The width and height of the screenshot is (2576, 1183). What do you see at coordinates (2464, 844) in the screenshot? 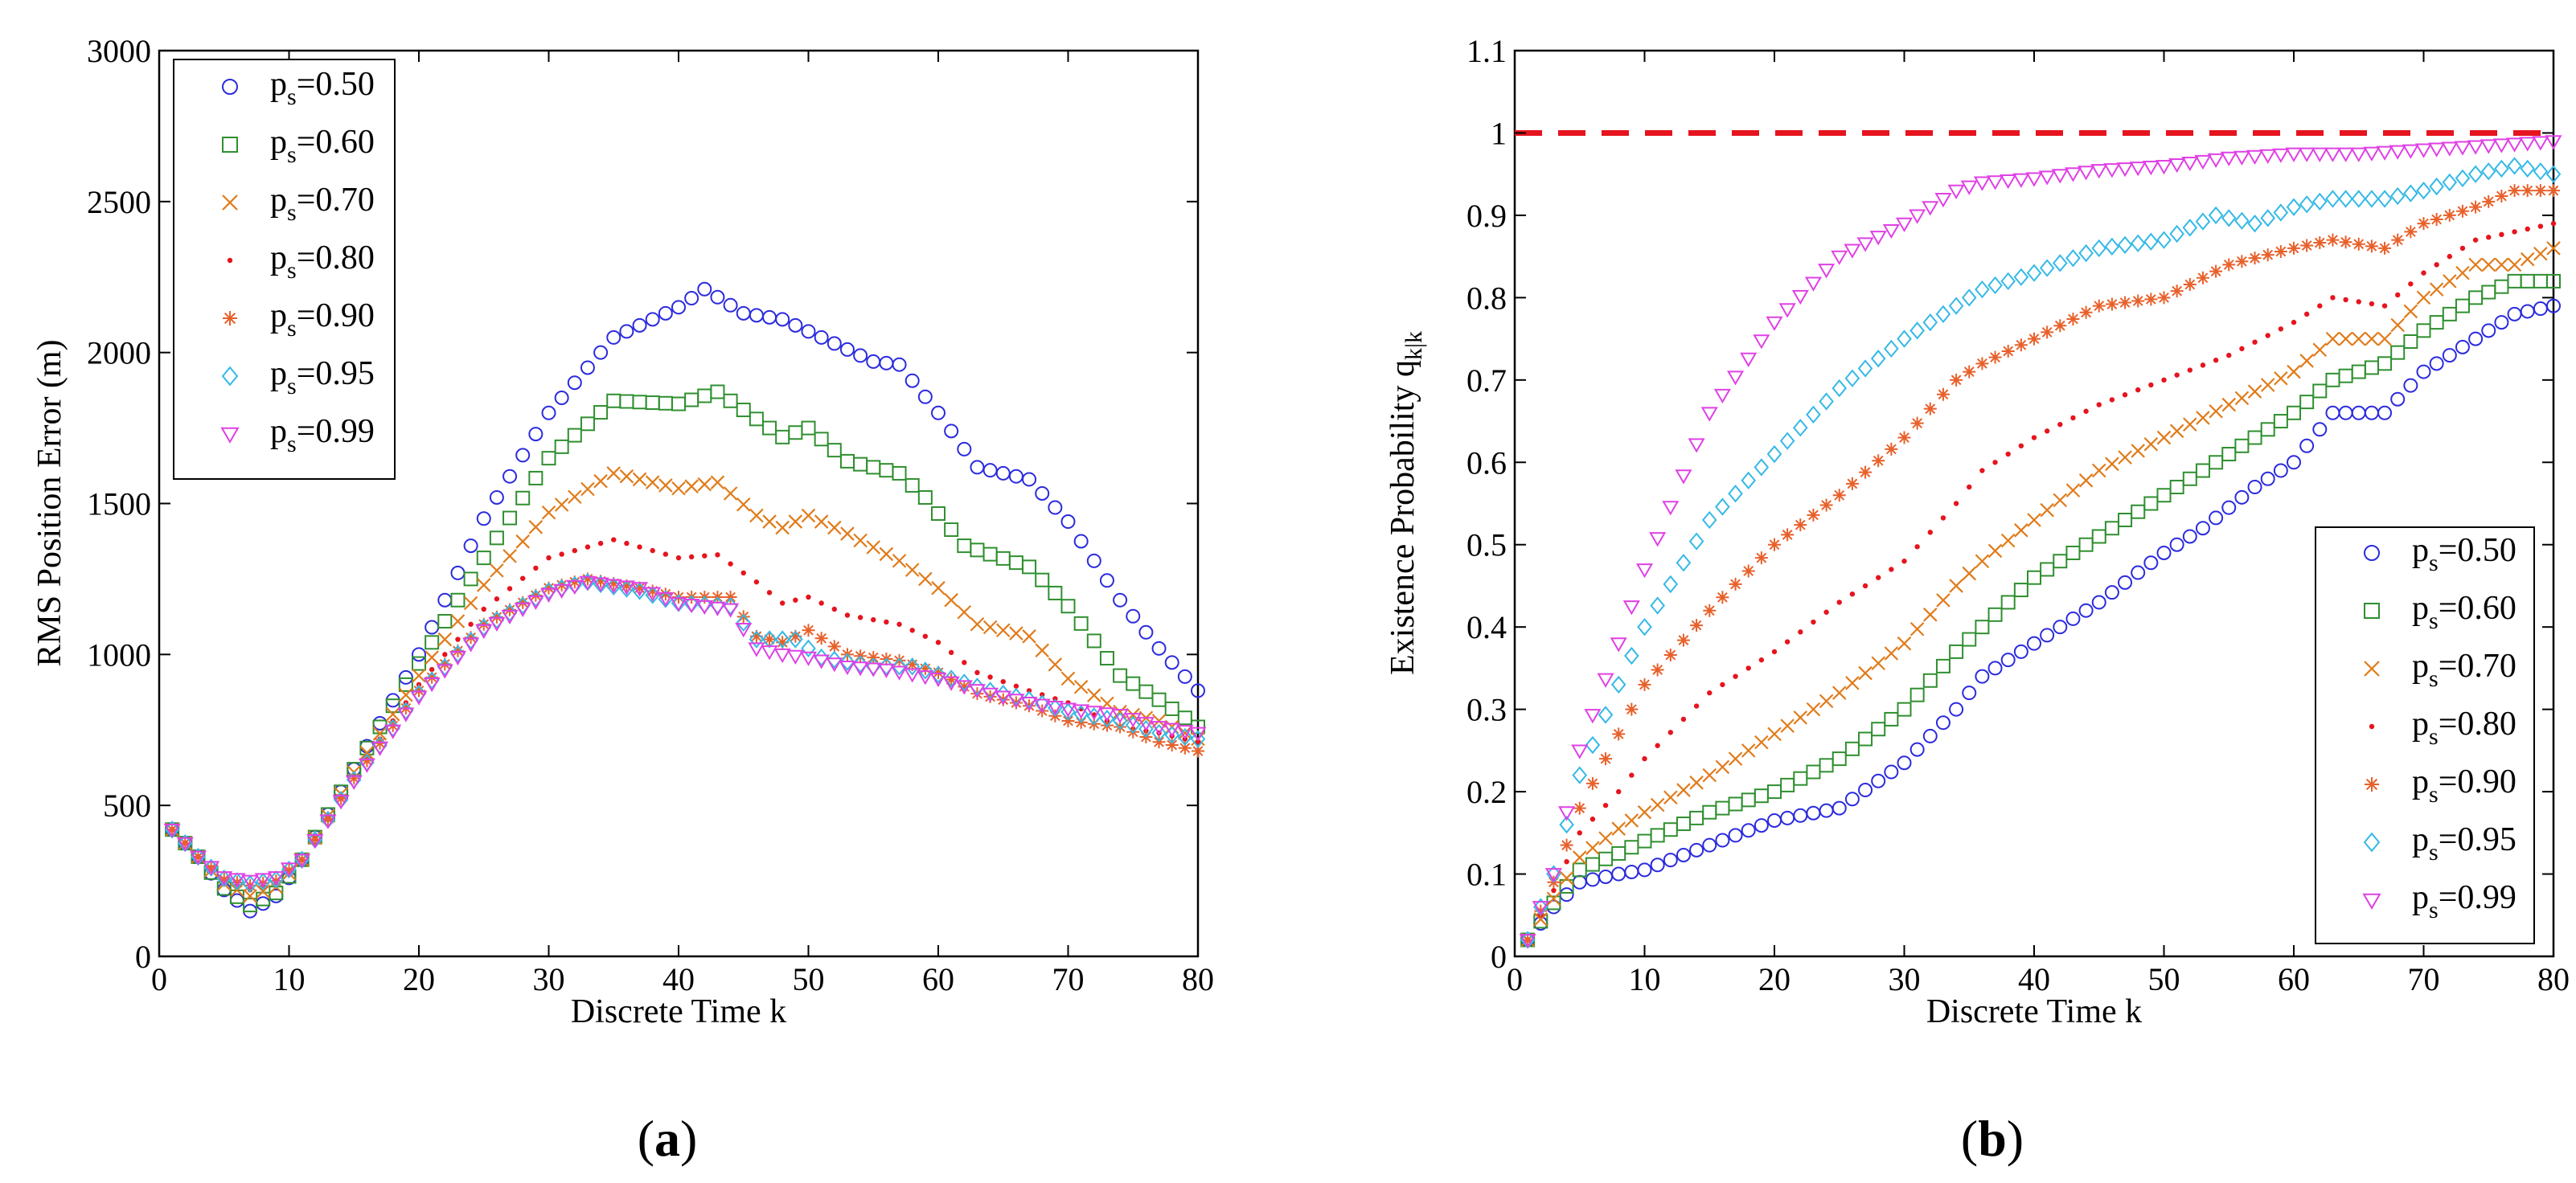
I see `legend-label: ps=0.95` at bounding box center [2464, 844].